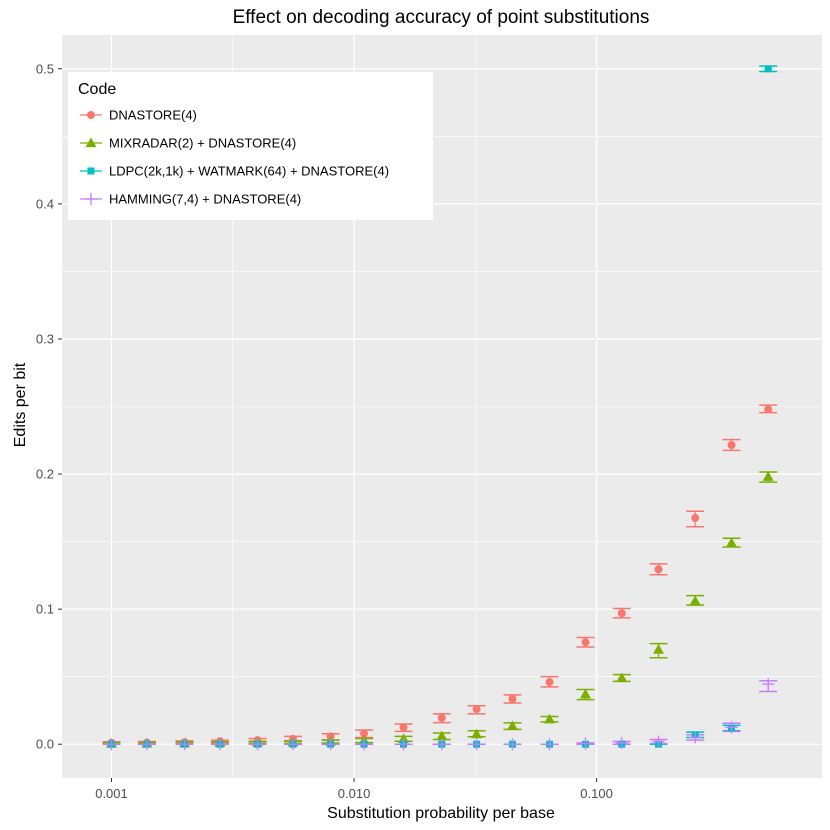 Image resolution: width=830 pixels, height=830 pixels. I want to click on x-tick-label: 0.001, so click(111, 793).